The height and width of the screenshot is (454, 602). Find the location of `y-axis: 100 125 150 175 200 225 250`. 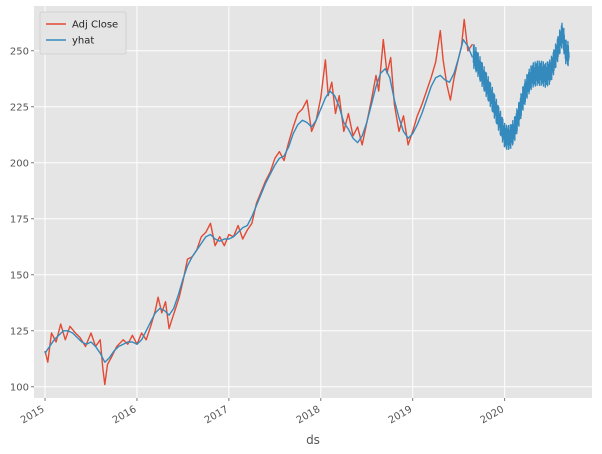

y-axis: 100 125 150 175 200 225 250 is located at coordinates (22, 219).